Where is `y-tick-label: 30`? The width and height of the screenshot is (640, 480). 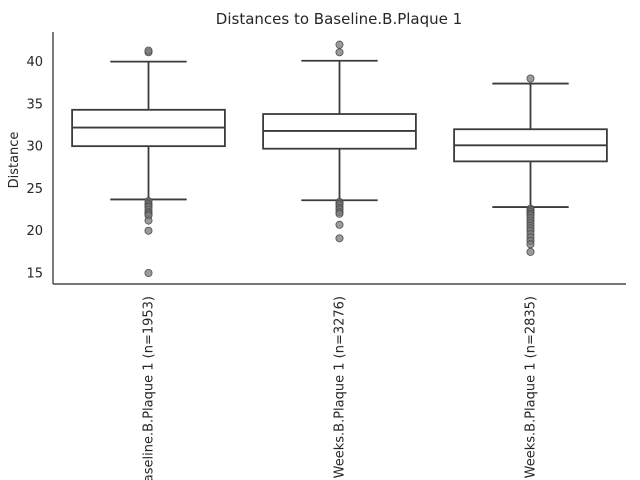
y-tick-label: 30 is located at coordinates (34, 147).